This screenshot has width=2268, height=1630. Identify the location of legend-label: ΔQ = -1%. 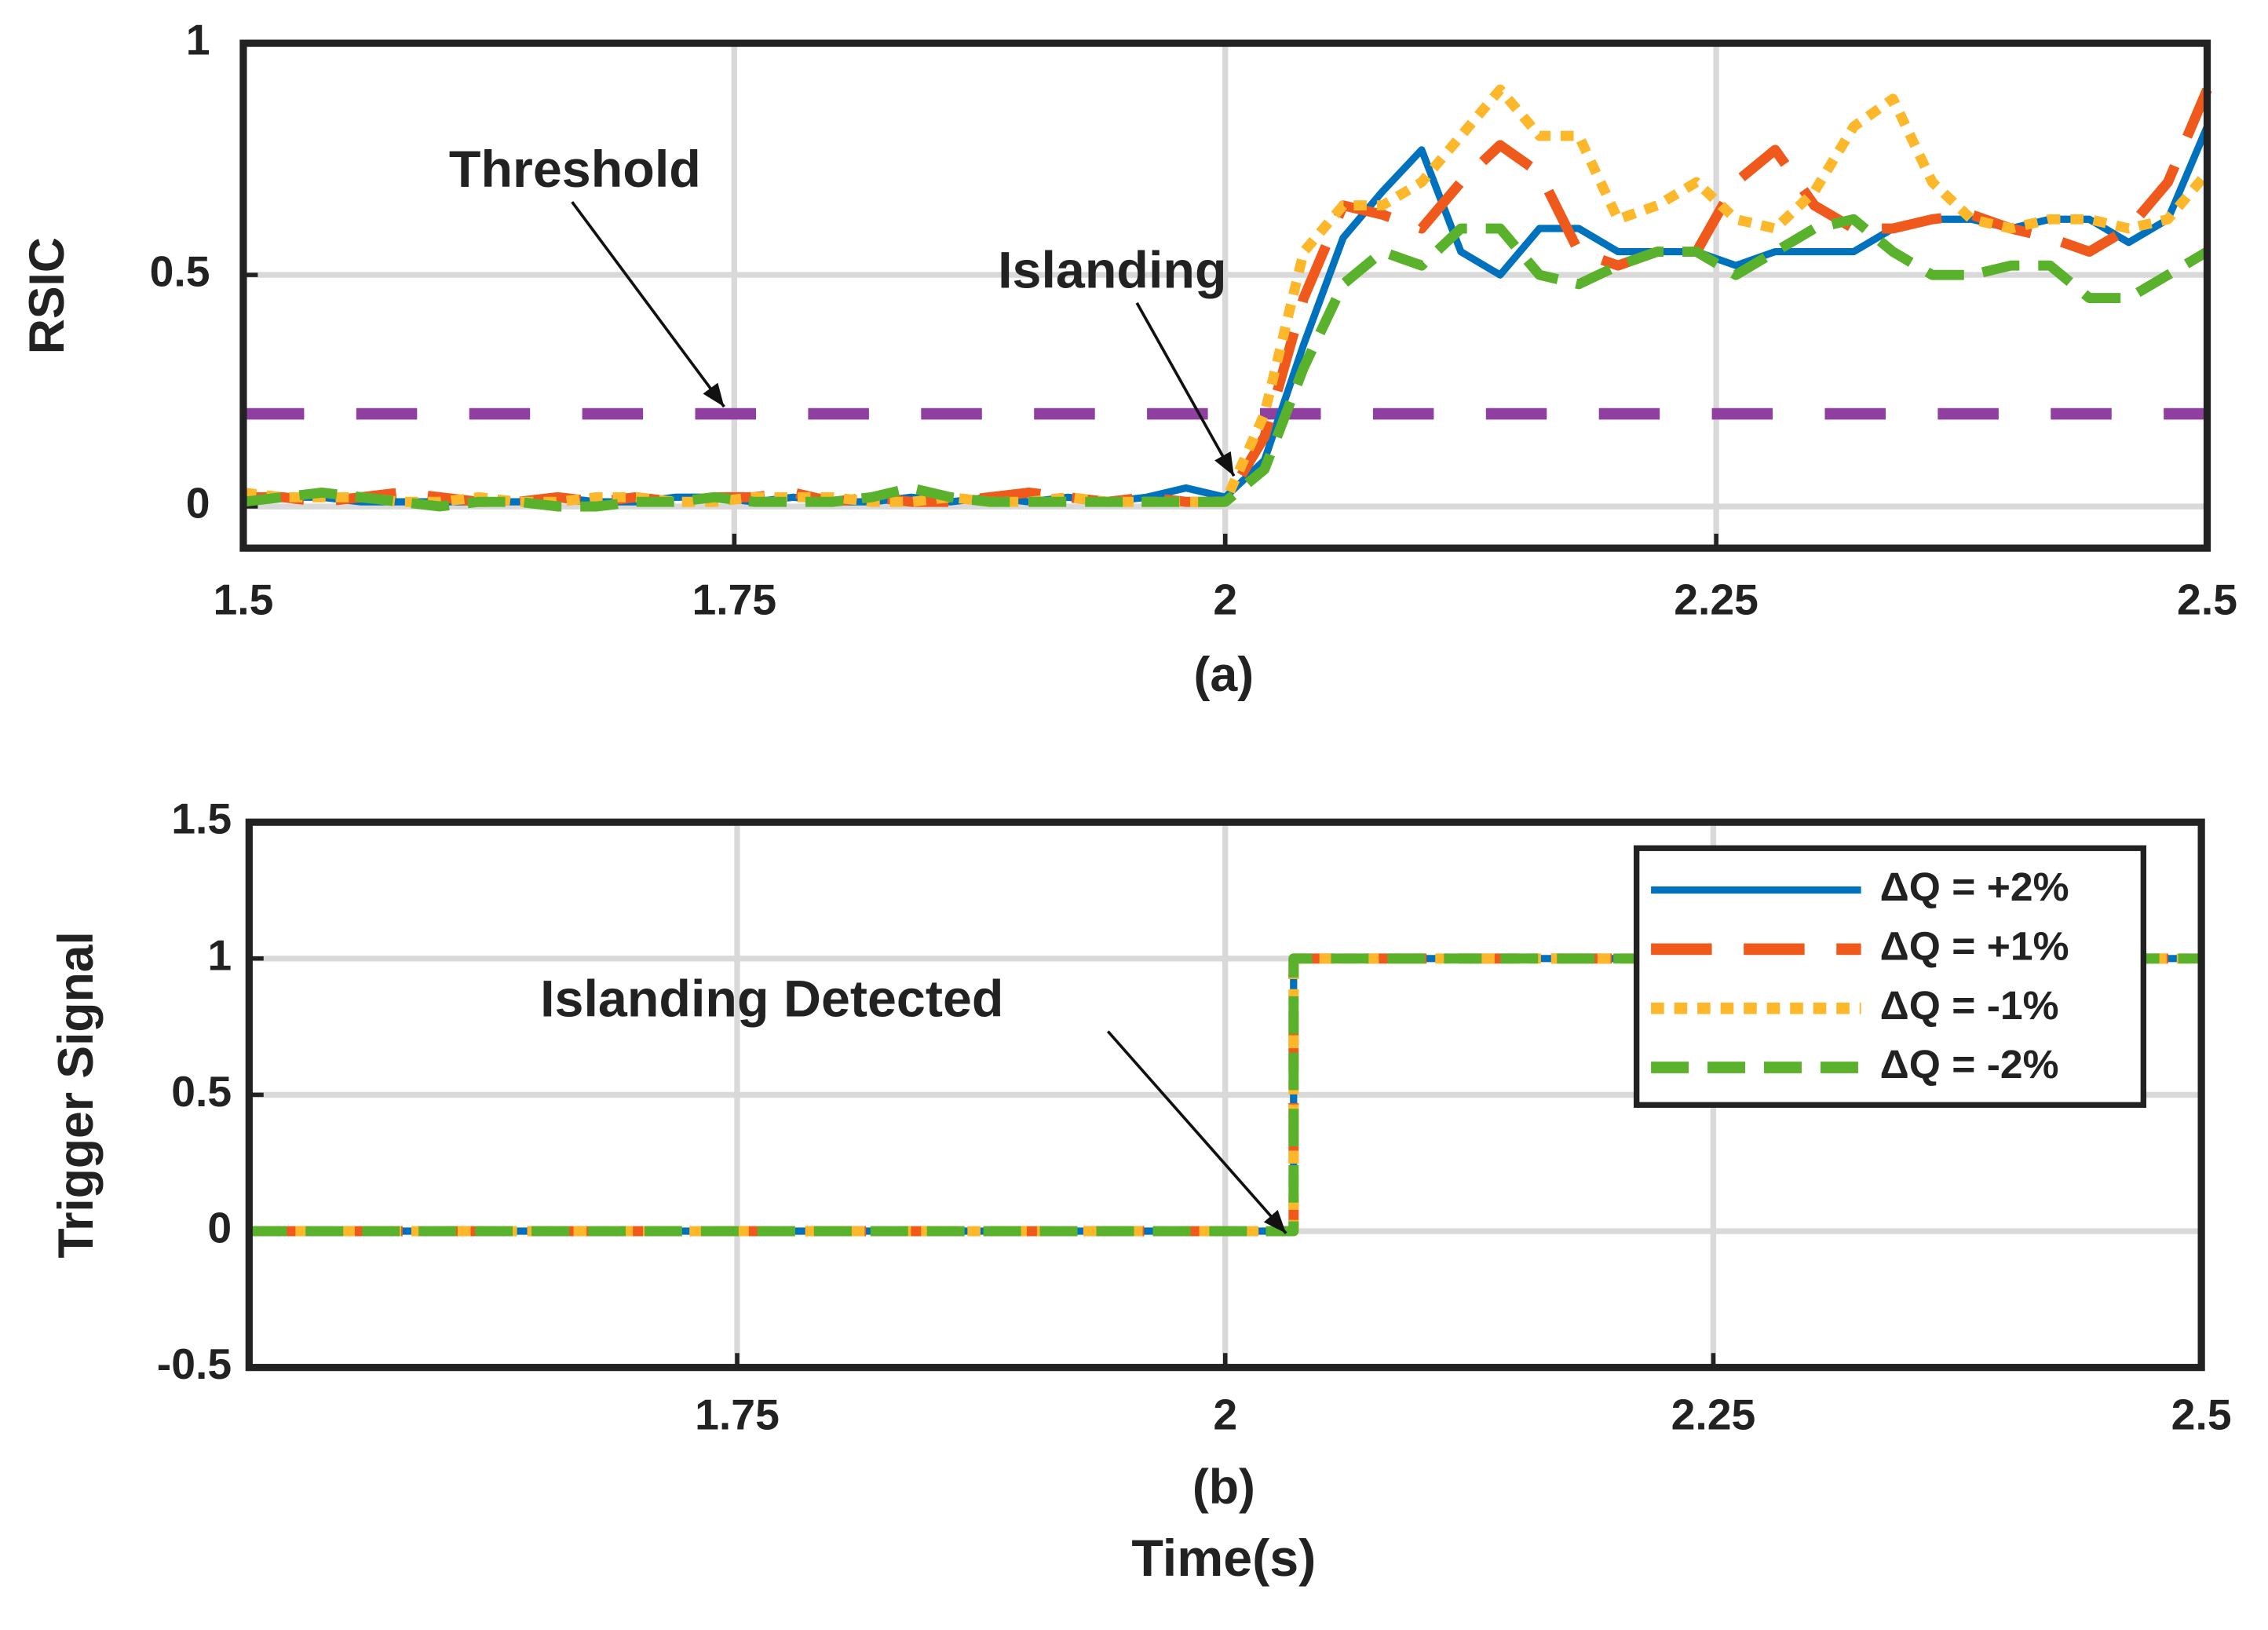
(1969, 1005).